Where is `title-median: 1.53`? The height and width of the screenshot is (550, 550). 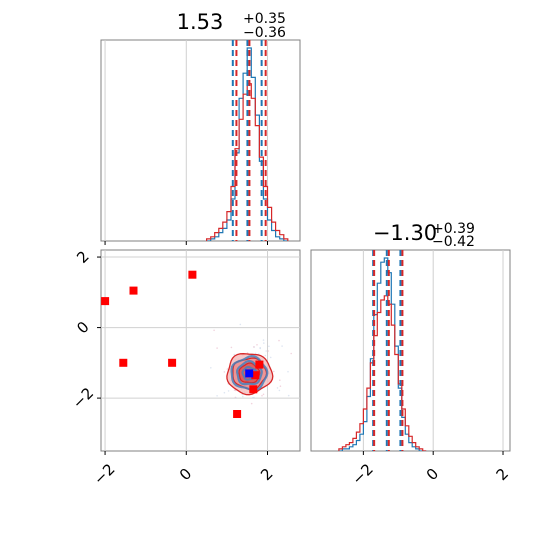
title-median: 1.53 is located at coordinates (200, 22).